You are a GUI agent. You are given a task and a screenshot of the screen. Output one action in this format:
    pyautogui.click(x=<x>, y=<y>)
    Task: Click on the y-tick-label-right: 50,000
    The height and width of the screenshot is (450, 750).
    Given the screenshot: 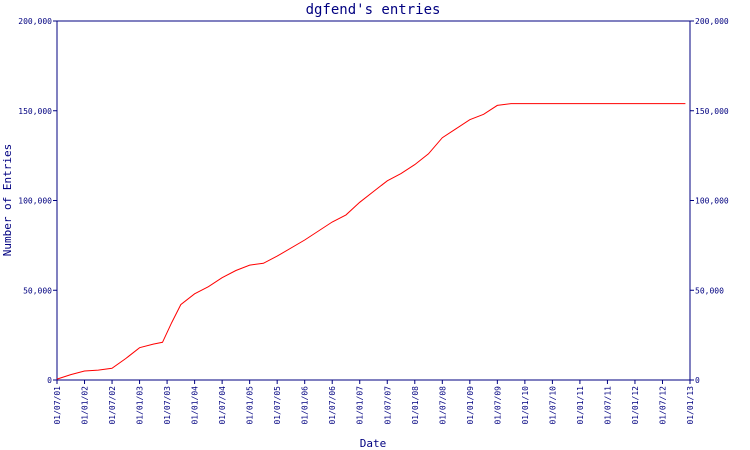 What is the action you would take?
    pyautogui.click(x=709, y=290)
    